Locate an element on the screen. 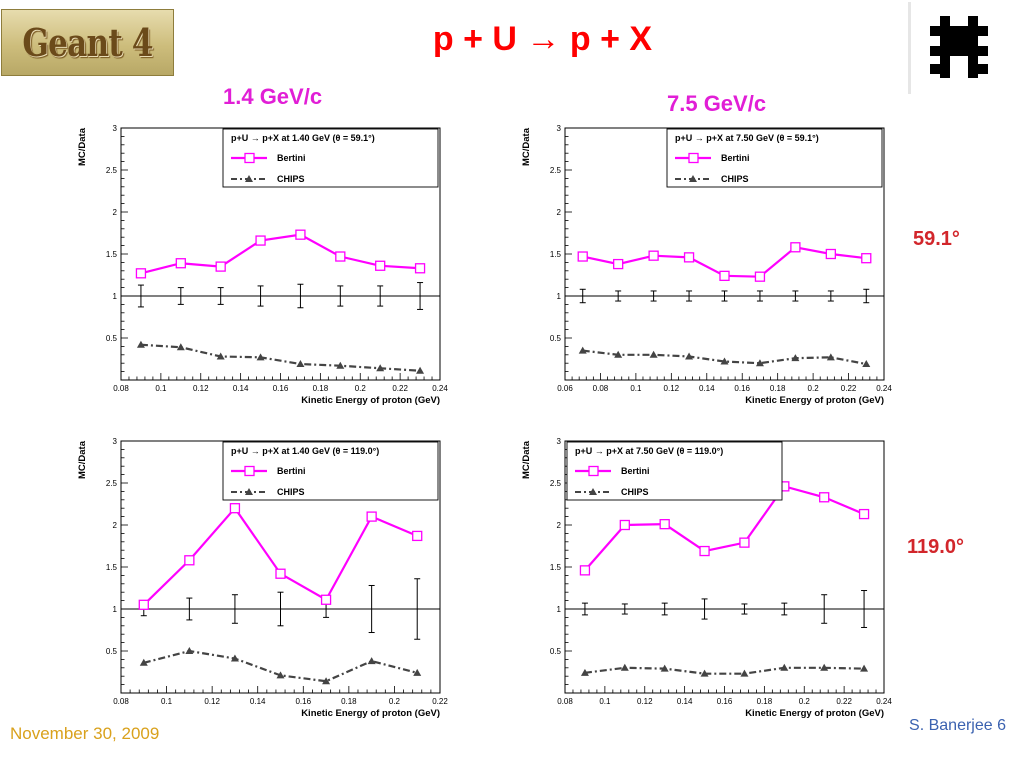 The width and height of the screenshot is (1024, 768). legend-title: p+U → p+X at 7.50 GeV (θ = 119.0°) is located at coordinates (649, 451).